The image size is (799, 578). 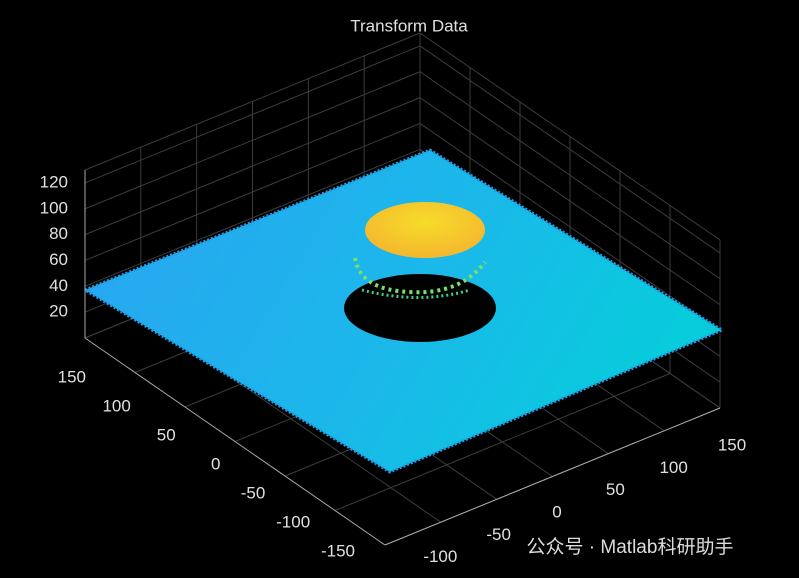 What do you see at coordinates (673, 467) in the screenshot?
I see `y-tick-label: 100` at bounding box center [673, 467].